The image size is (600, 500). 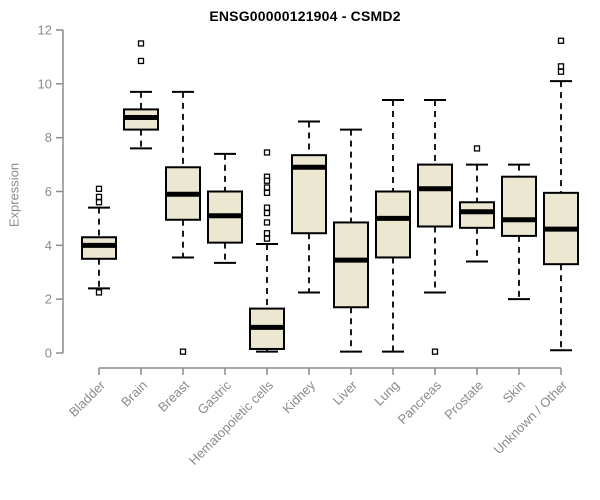 I want to click on boxplot-lung, so click(x=393, y=225).